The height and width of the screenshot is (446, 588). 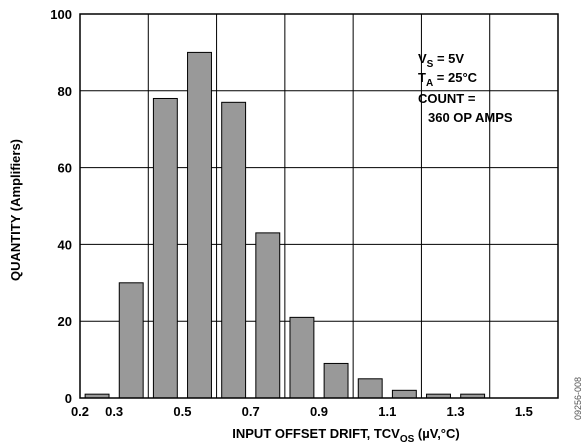 I want to click on x-tick-label: 1.3, so click(x=456, y=411).